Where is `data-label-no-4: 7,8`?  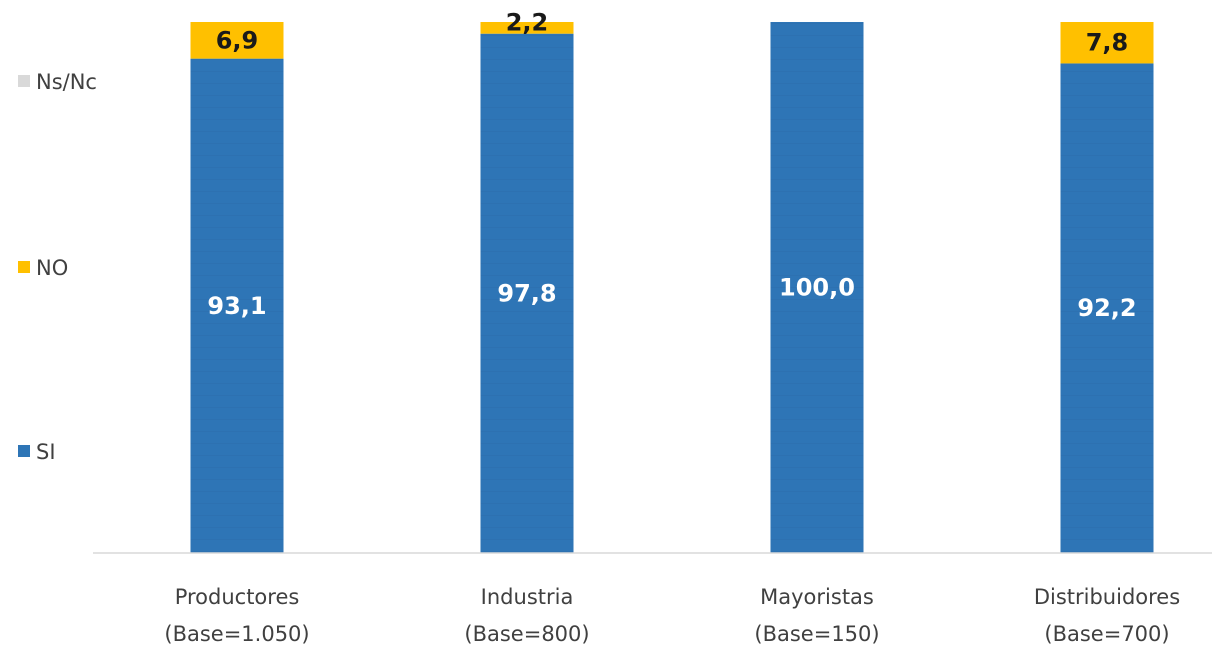 data-label-no-4: 7,8 is located at coordinates (1107, 43).